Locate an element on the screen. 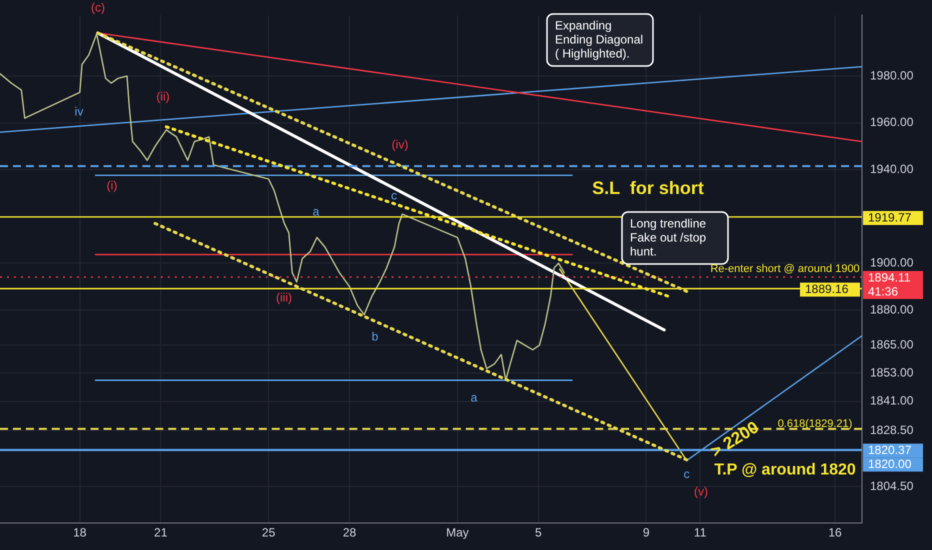 This screenshot has width=932, height=550. annotation: Expanding Ending Diagonal ( Highlighted). is located at coordinates (599, 39).